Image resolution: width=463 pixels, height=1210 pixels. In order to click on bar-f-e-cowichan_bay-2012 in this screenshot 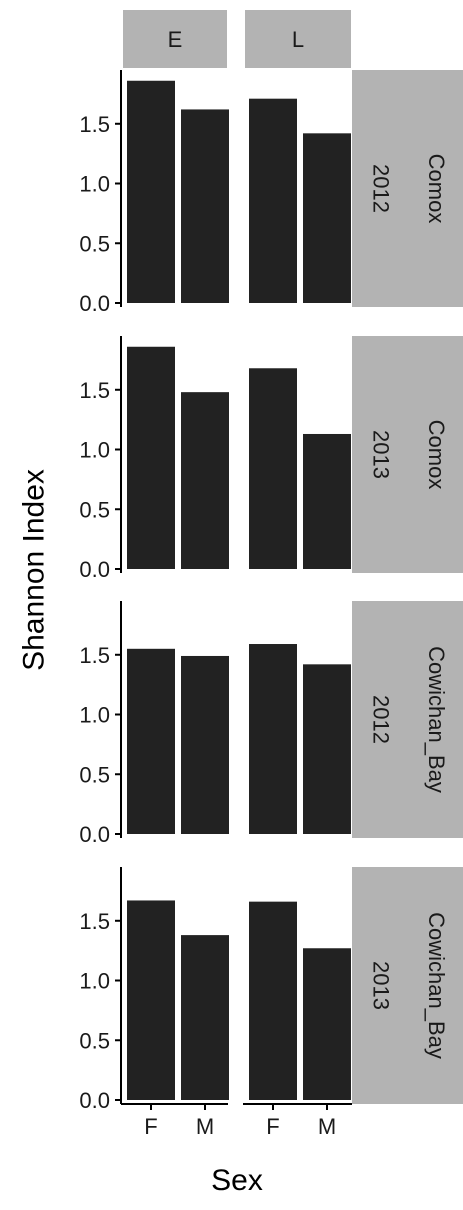, I will do `click(151, 741)`.